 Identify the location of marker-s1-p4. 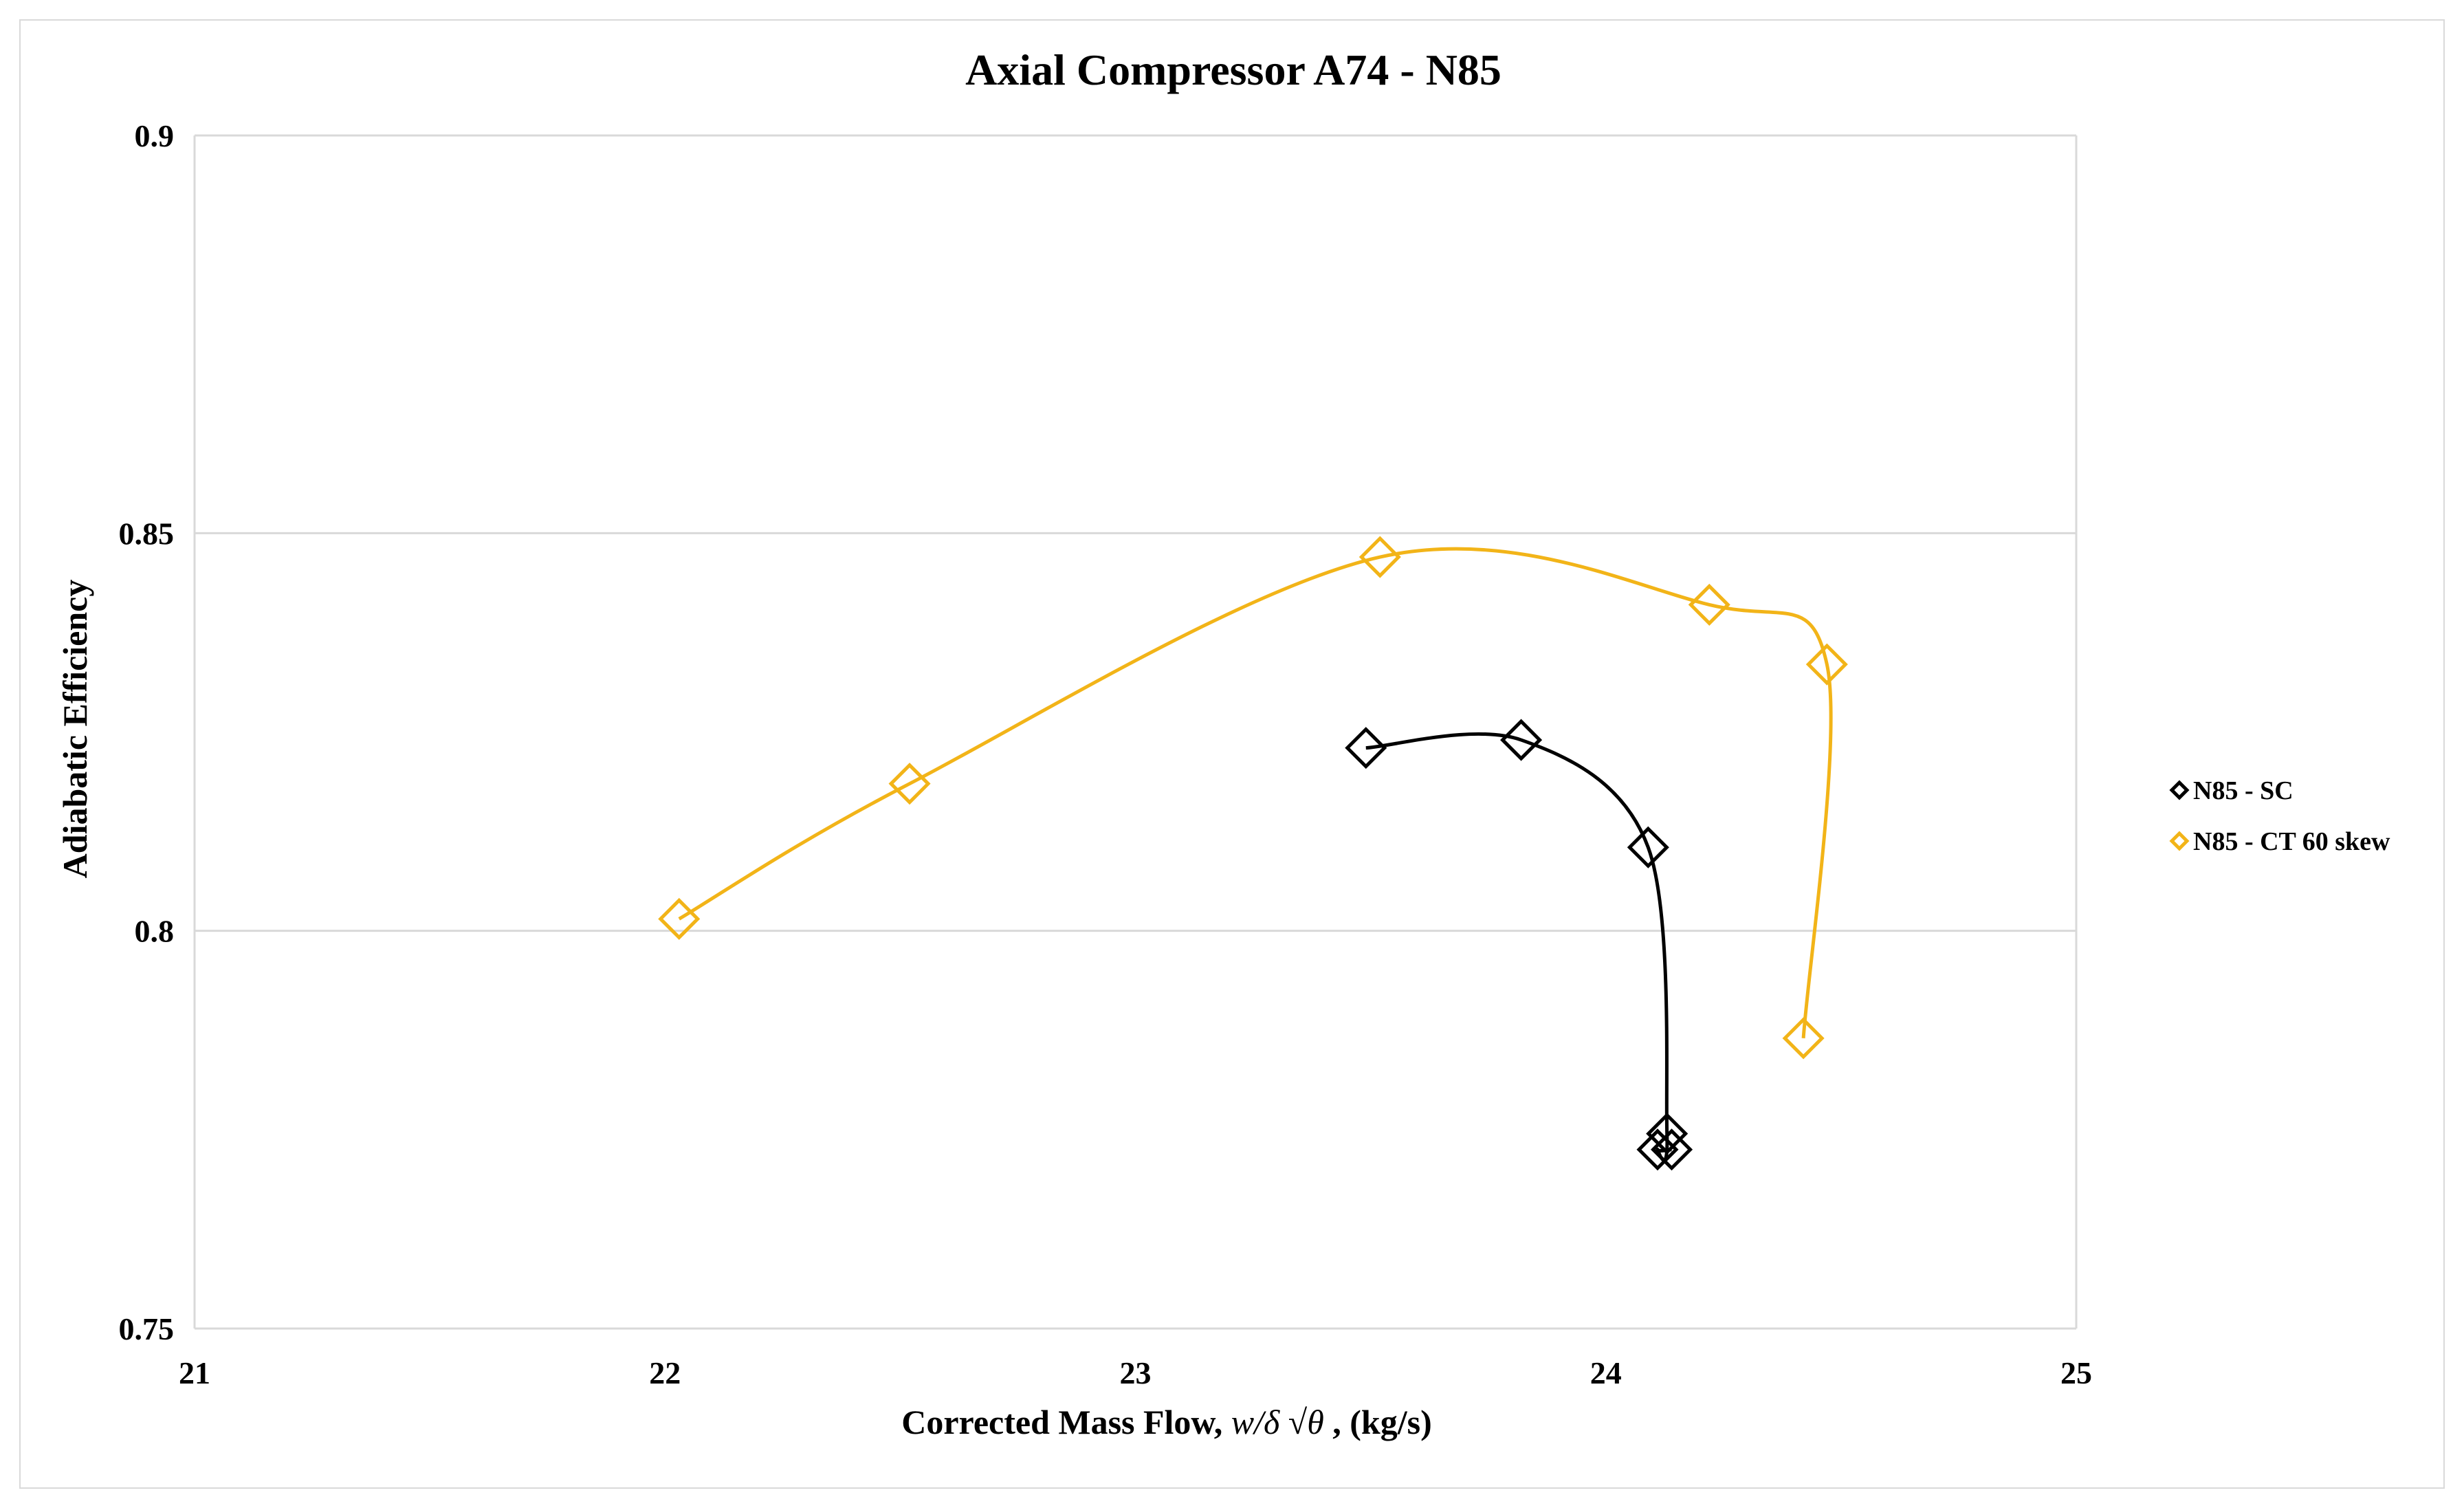
(1827, 665).